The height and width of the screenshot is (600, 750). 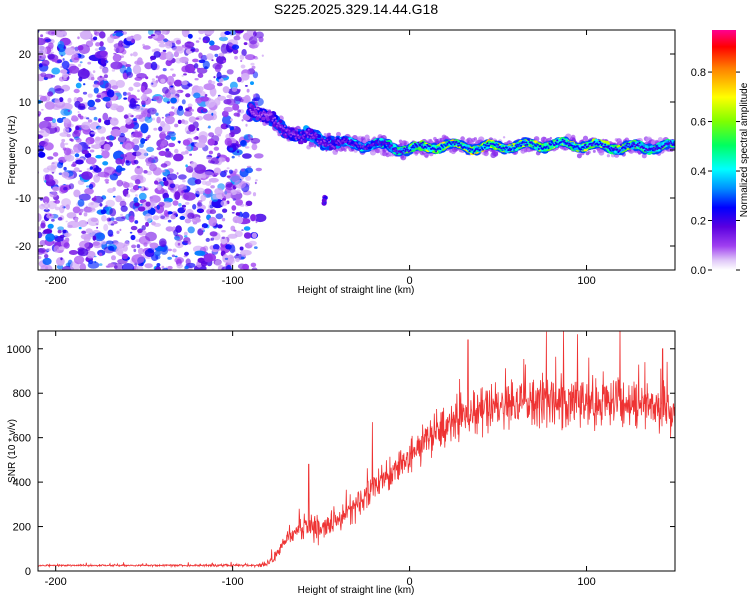 What do you see at coordinates (724, 150) in the screenshot?
I see `colorbar-gradient` at bounding box center [724, 150].